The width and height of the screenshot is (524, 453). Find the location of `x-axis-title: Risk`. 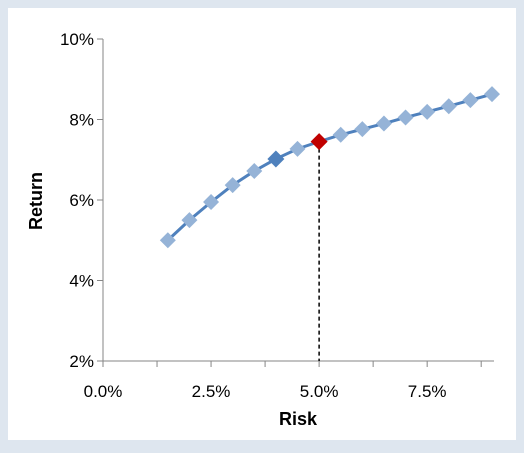

x-axis-title: Risk is located at coordinates (298, 419).